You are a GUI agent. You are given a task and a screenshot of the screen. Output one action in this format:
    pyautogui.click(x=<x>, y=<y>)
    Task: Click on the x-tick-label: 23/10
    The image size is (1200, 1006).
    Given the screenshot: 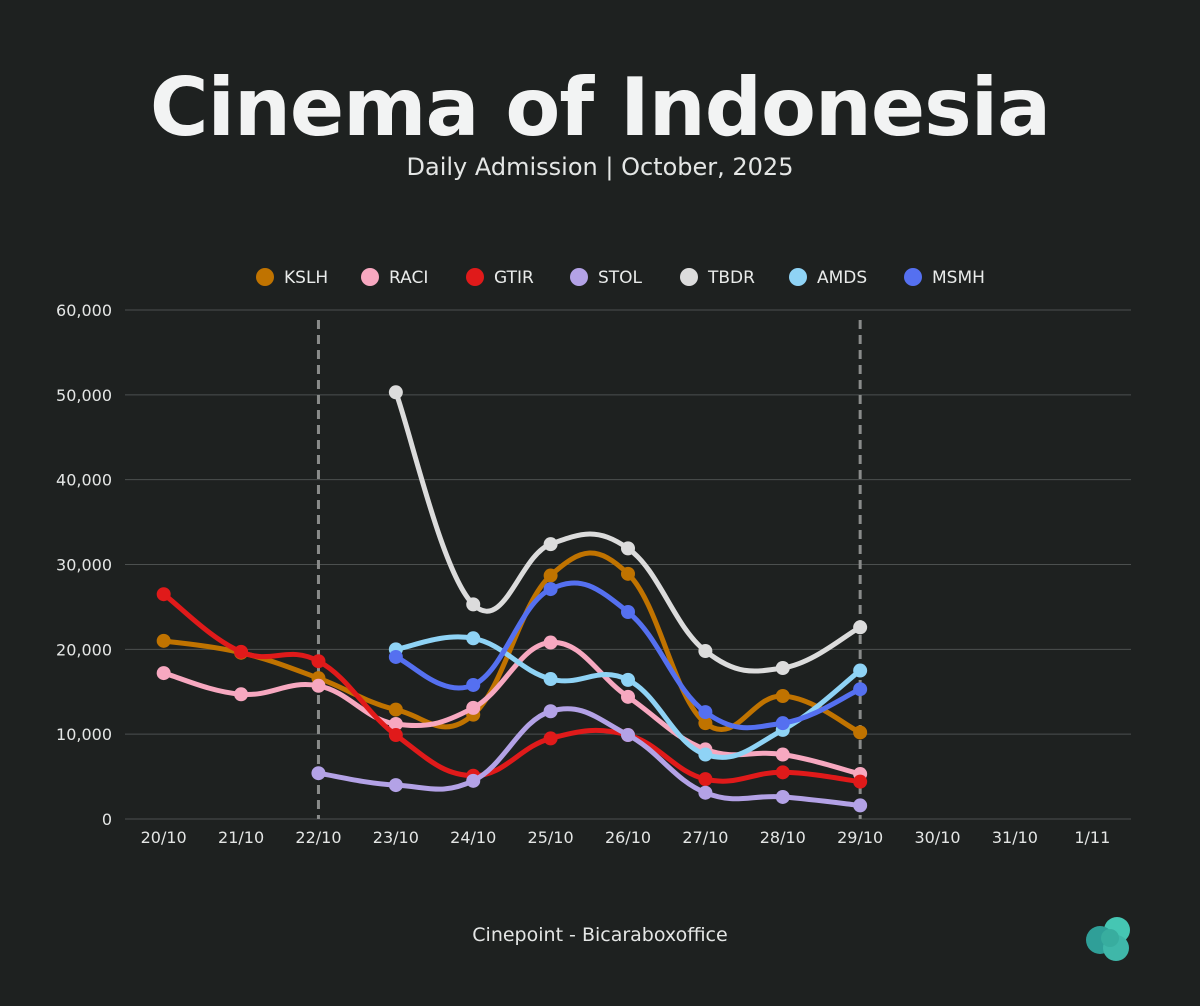 What is the action you would take?
    pyautogui.click(x=396, y=837)
    